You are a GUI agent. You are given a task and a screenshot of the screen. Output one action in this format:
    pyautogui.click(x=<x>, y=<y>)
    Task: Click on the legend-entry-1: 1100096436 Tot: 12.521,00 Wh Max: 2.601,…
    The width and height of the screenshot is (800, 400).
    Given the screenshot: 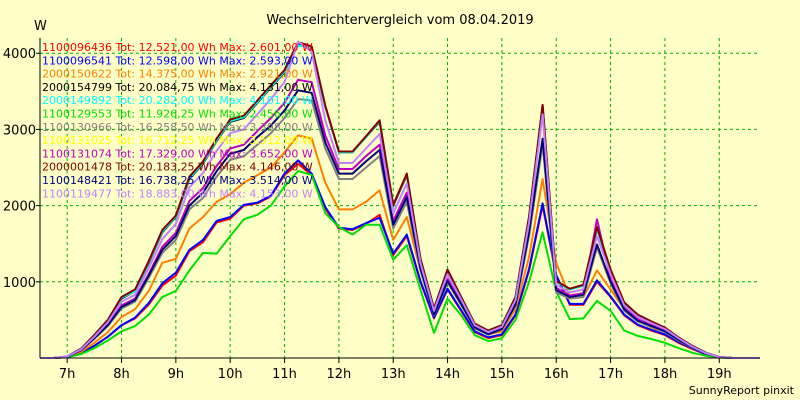 What is the action you would take?
    pyautogui.click(x=177, y=47)
    